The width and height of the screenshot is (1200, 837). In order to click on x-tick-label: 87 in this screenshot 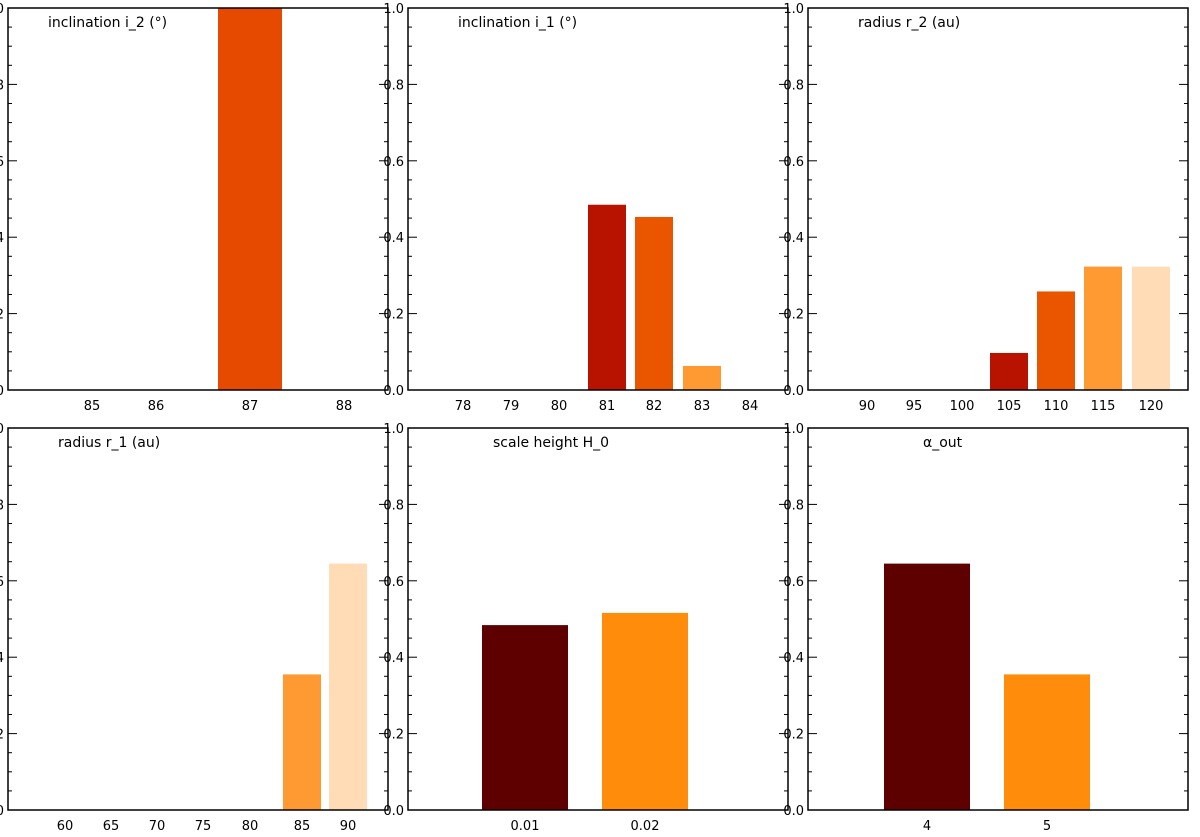, I will do `click(250, 406)`.